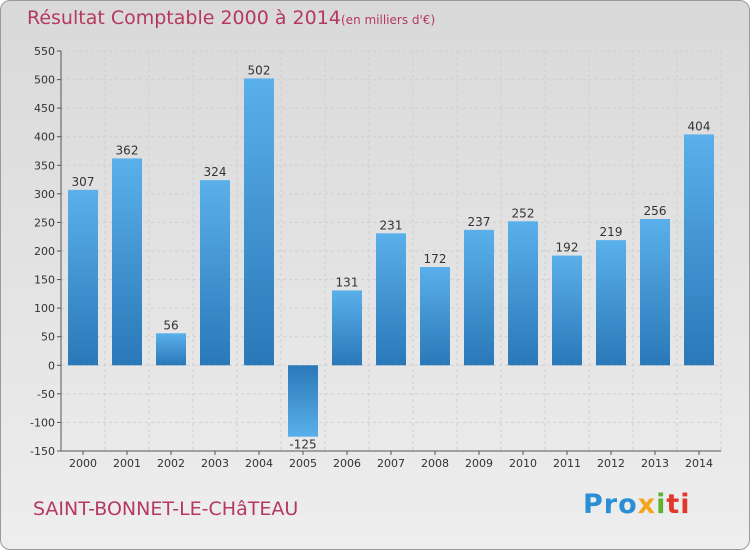  Describe the element at coordinates (170, 325) in the screenshot. I see `data-label-2002: 56` at that location.